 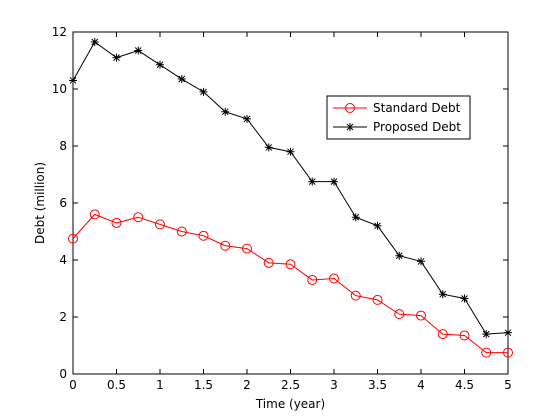 What do you see at coordinates (116, 385) in the screenshot?
I see `x-tick-label: 0.5` at bounding box center [116, 385].